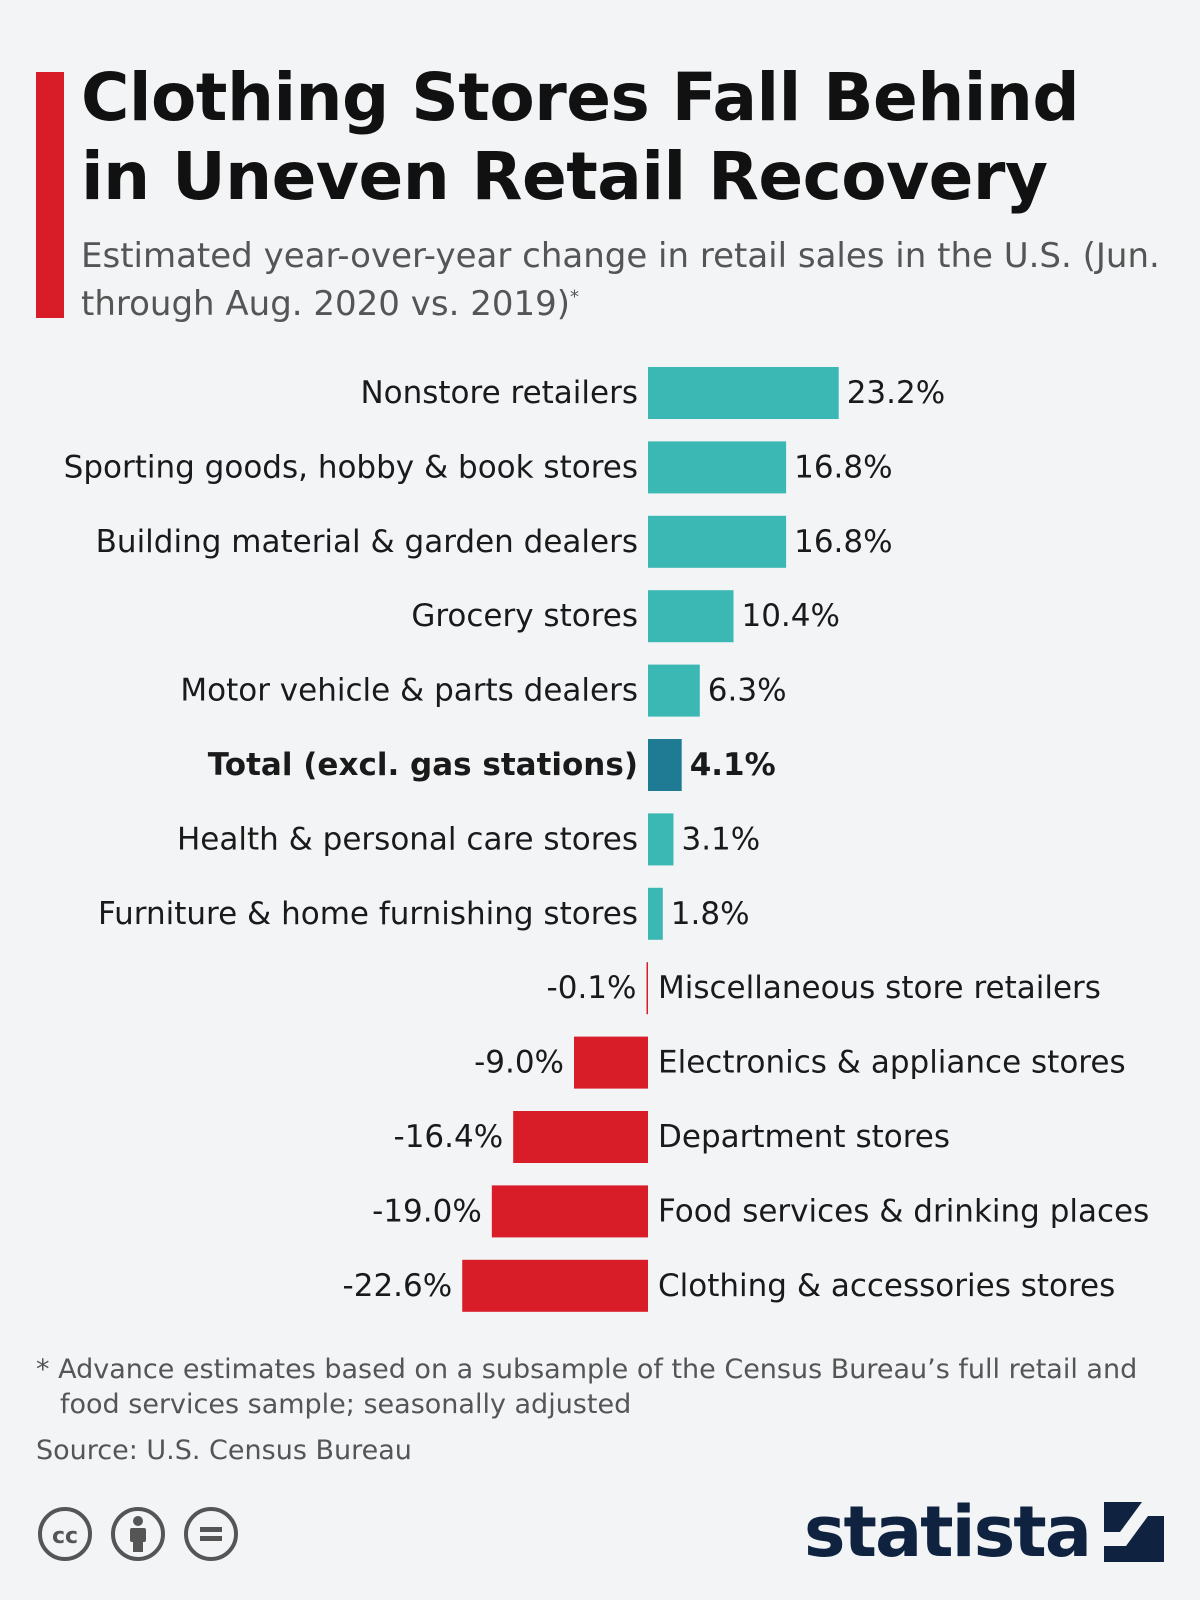 The width and height of the screenshot is (1200, 1600). What do you see at coordinates (398, 1286) in the screenshot?
I see `value-label-12: -22.6%` at bounding box center [398, 1286].